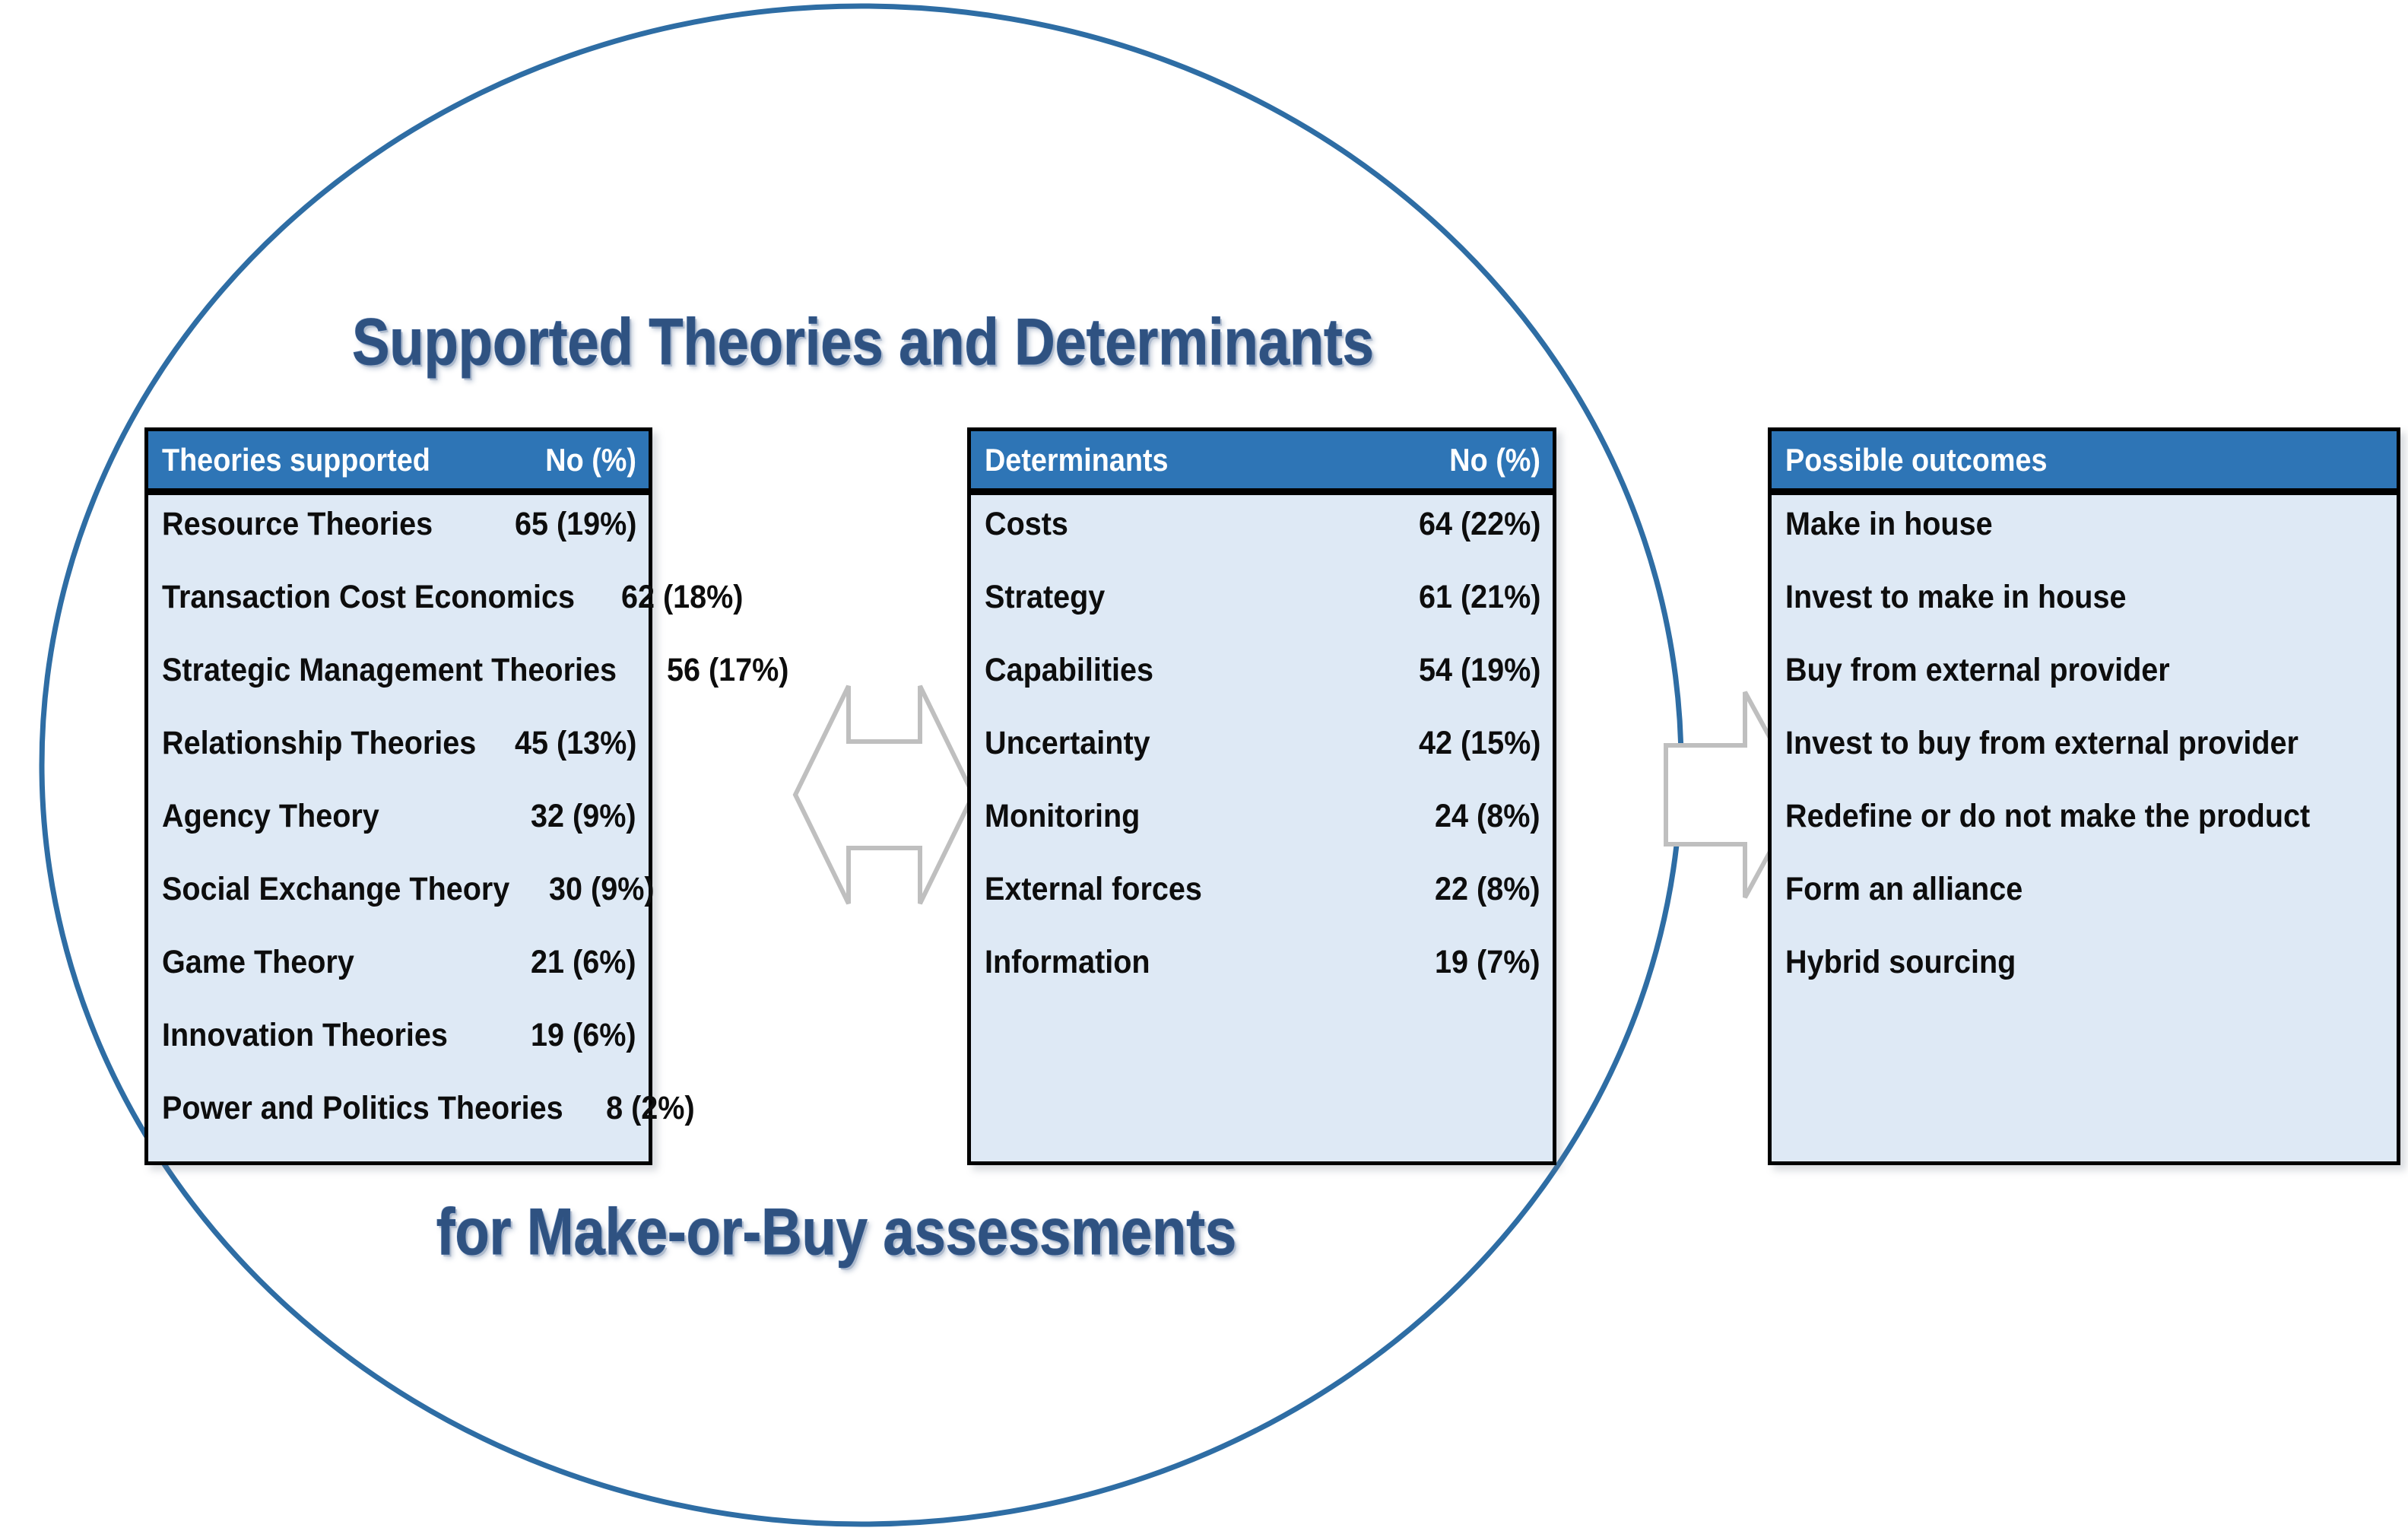 The height and width of the screenshot is (1531, 2408). I want to click on row-value: 45 (13%), so click(575, 743).